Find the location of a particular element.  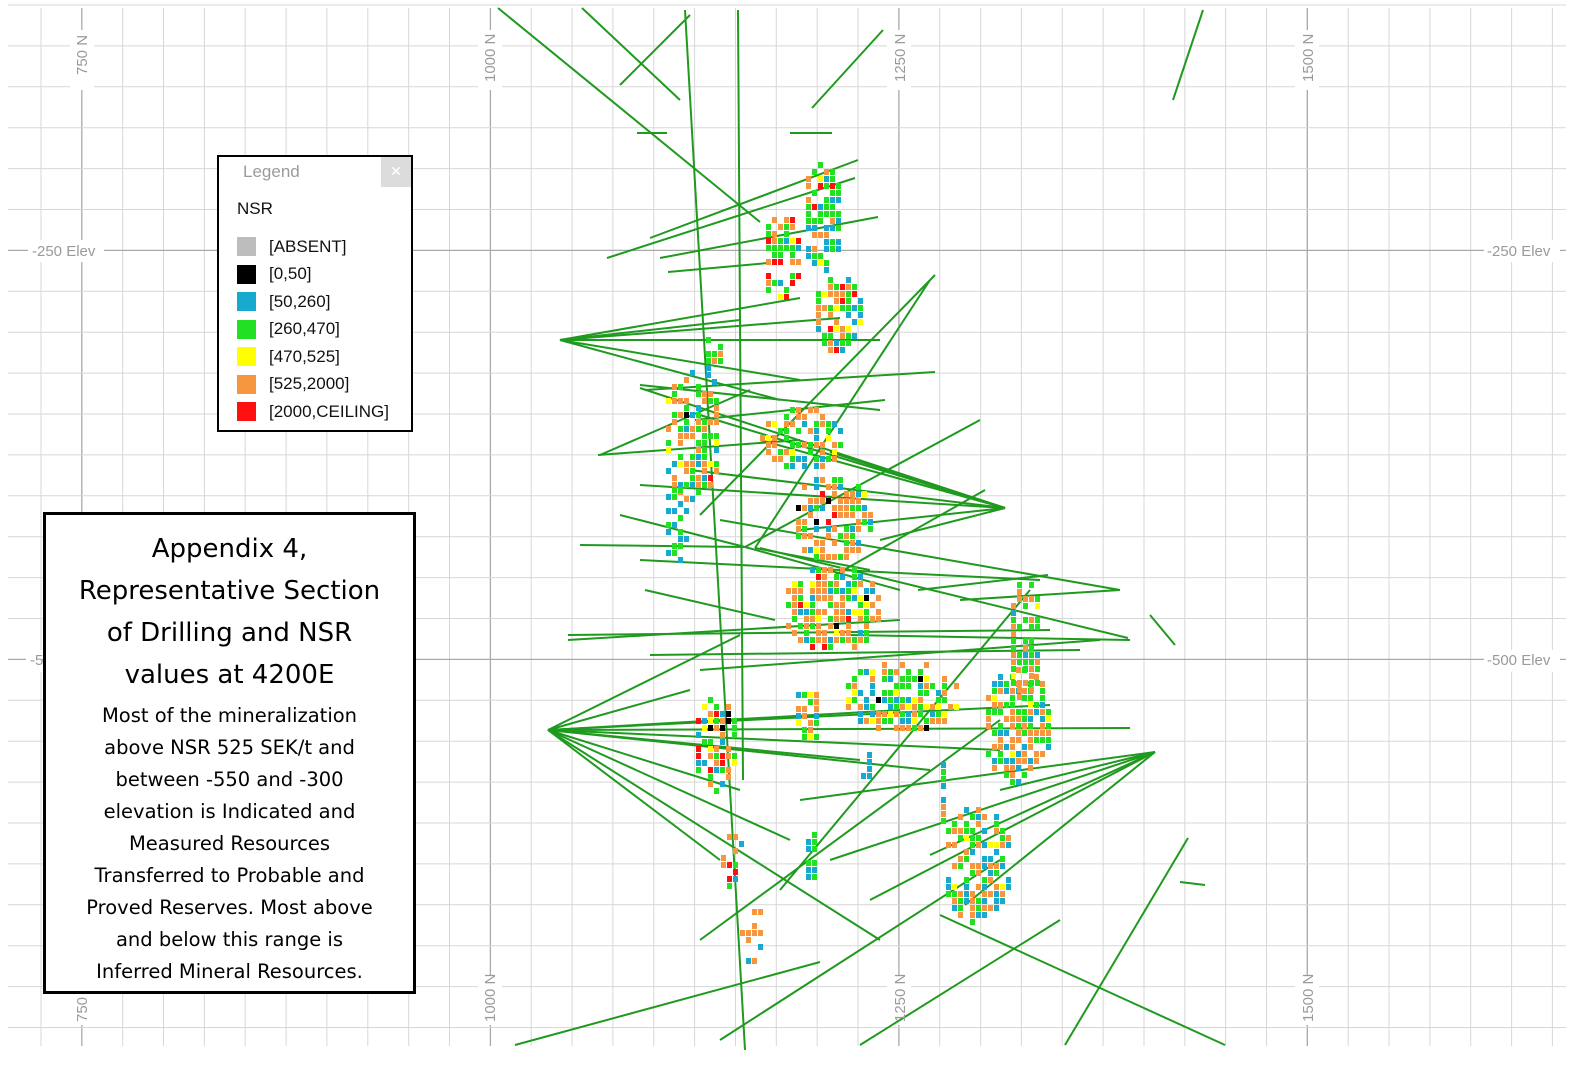

note-body-line: elevation is Indicated and is located at coordinates (229, 811).